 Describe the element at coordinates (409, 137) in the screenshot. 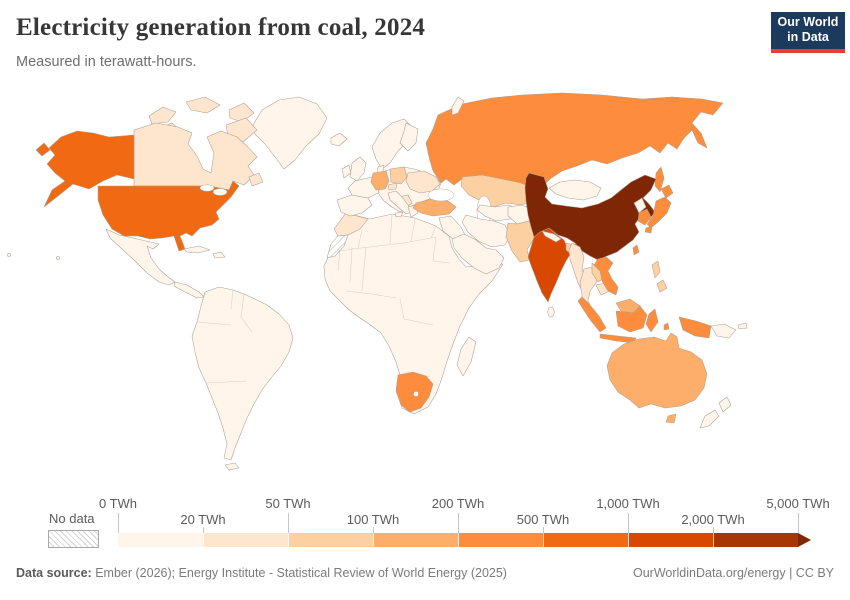

I see `country-finland` at that location.